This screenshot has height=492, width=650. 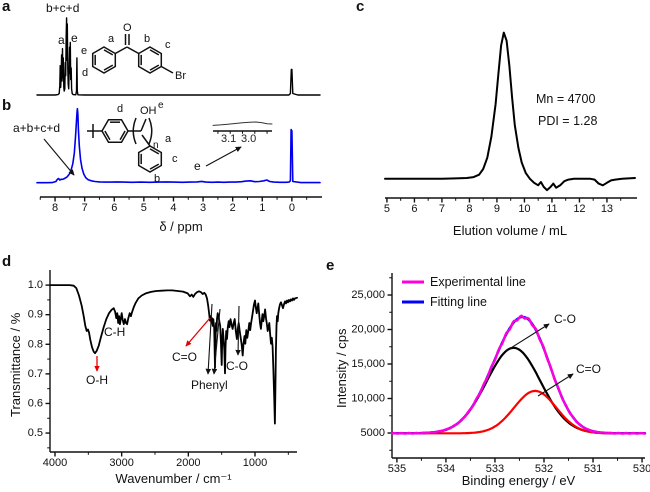 What do you see at coordinates (249, 139) in the screenshot?
I see `inset-tick-30: 3.0` at bounding box center [249, 139].